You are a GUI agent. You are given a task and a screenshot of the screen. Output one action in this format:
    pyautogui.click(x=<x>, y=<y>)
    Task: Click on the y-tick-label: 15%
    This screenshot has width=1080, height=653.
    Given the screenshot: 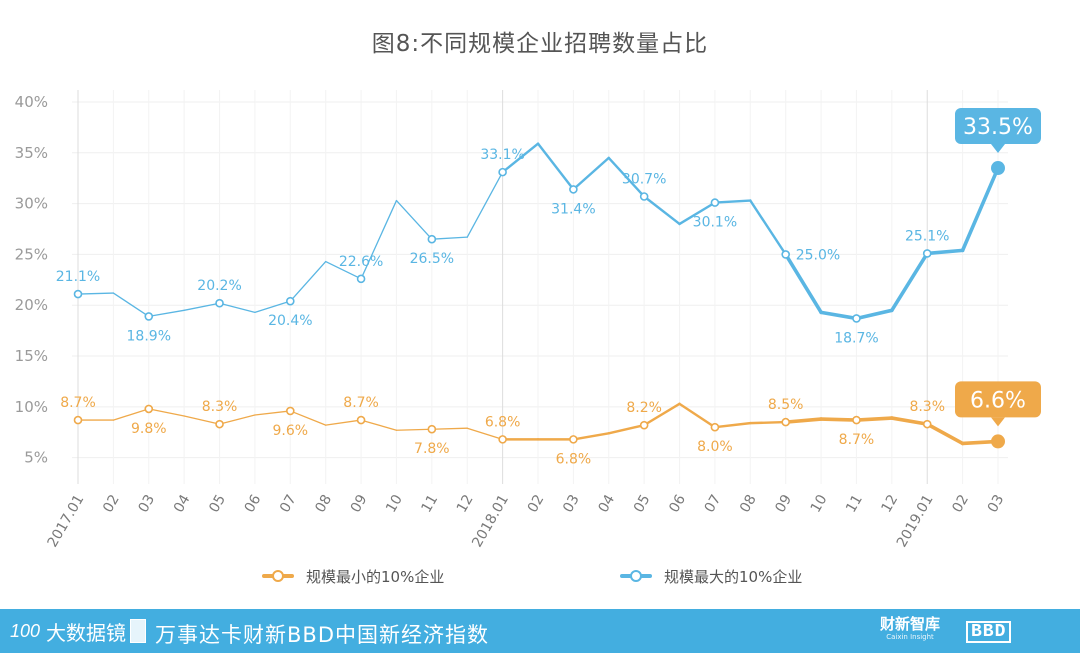 What is the action you would take?
    pyautogui.click(x=31, y=356)
    